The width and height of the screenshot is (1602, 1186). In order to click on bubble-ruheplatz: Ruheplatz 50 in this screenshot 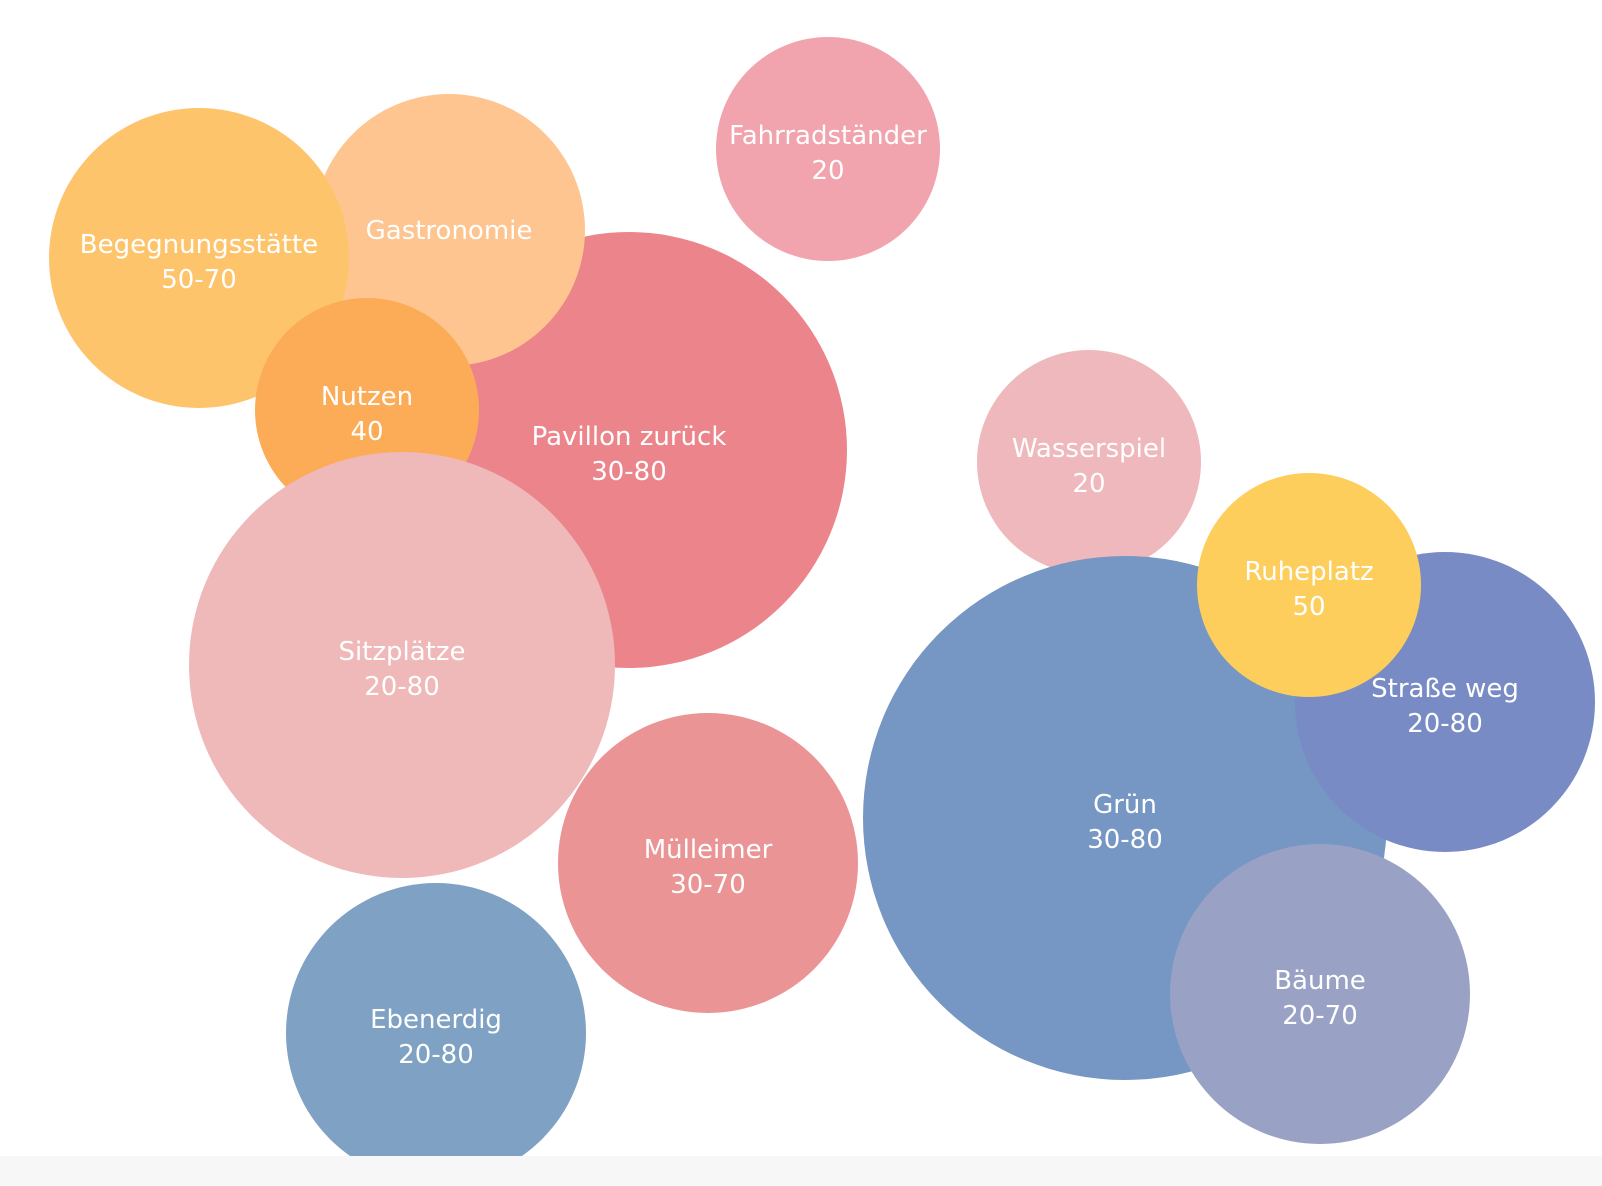, I will do `click(1309, 585)`.